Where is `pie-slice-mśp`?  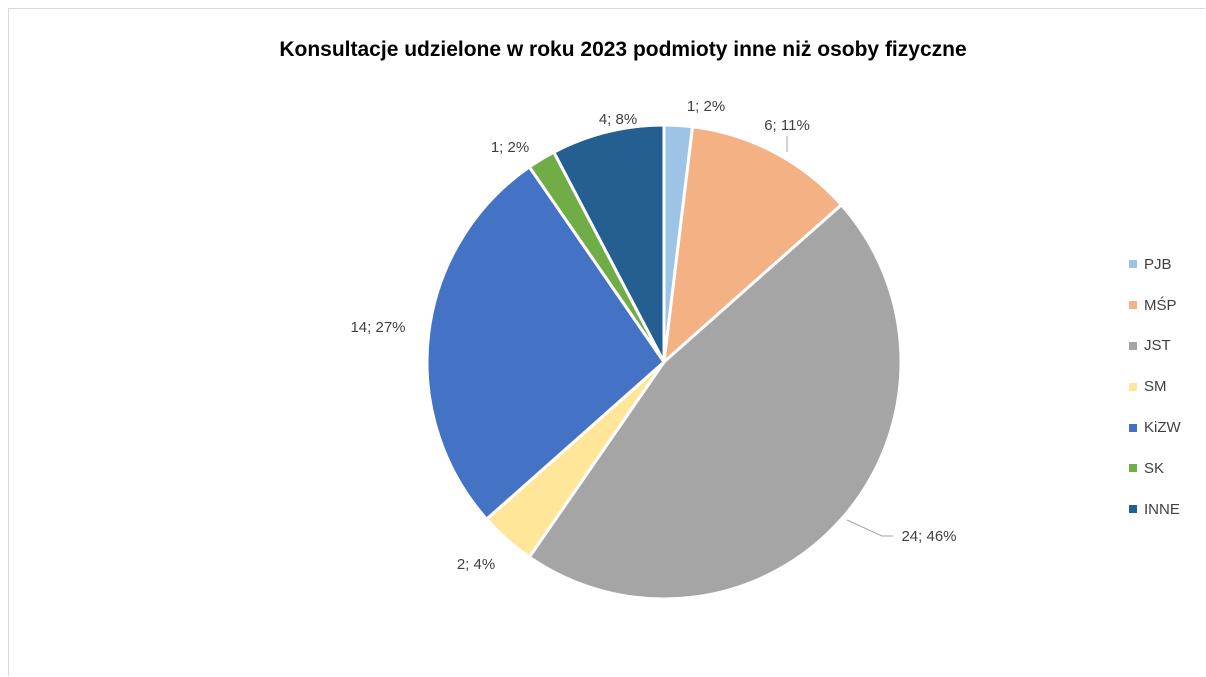
pie-slice-mśp is located at coordinates (753, 245).